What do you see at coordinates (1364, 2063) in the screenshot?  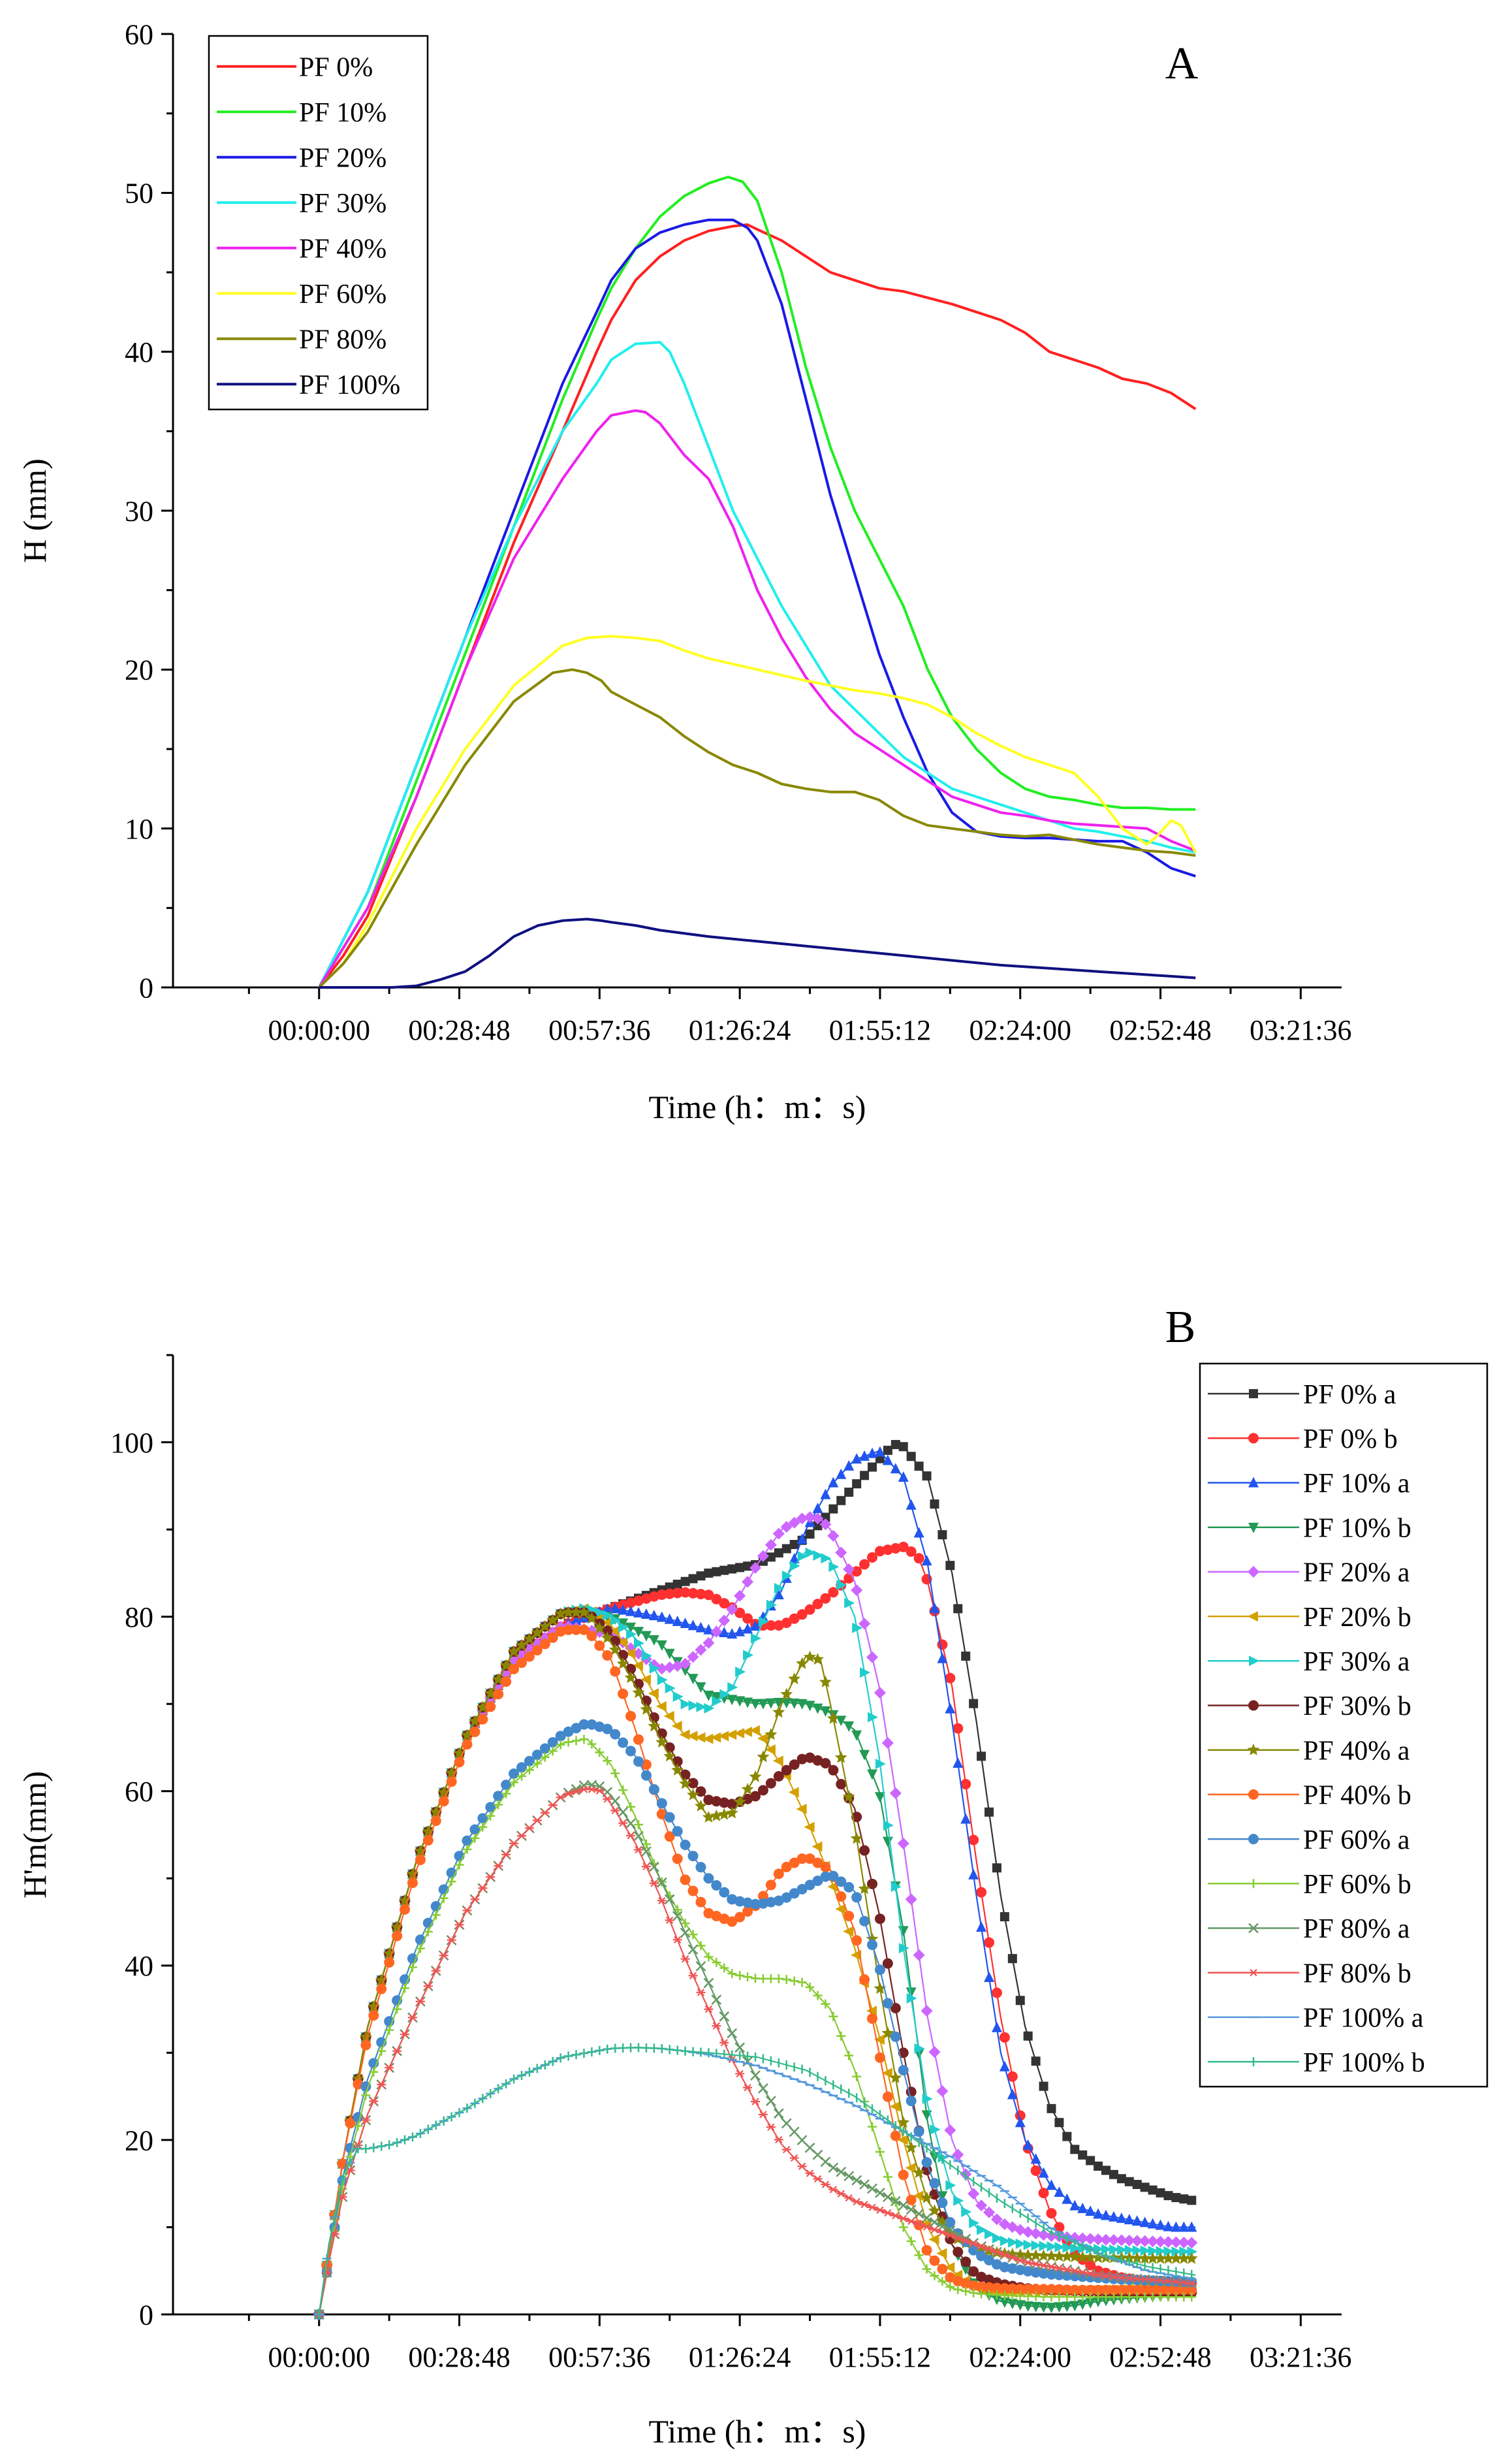 I see `legend-label: PF 100% b` at bounding box center [1364, 2063].